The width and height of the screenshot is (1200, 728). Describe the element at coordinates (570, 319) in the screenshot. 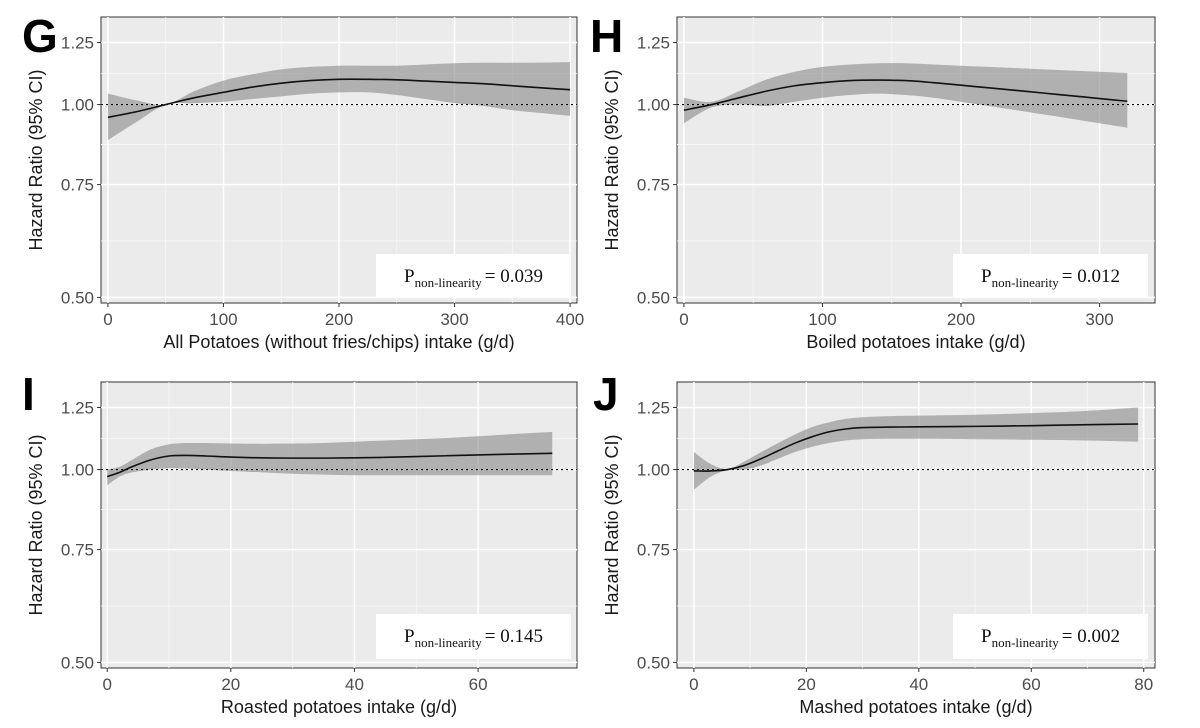

I see `panel-g-x-tick-label: 400` at that location.